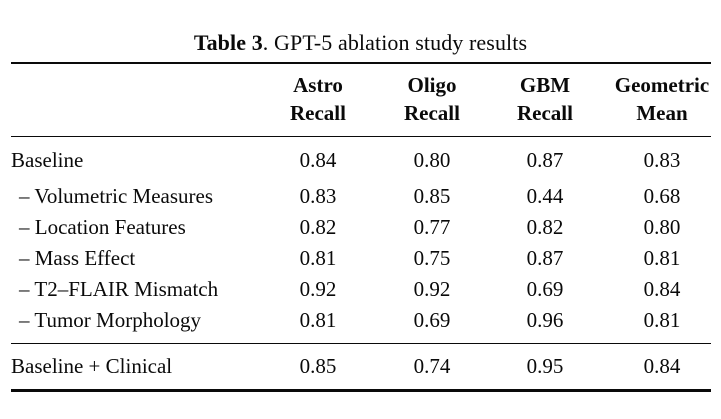 Image resolution: width=721 pixels, height=419 pixels. What do you see at coordinates (545, 226) in the screenshot?
I see `cell-gbm-recall: 0.82` at bounding box center [545, 226].